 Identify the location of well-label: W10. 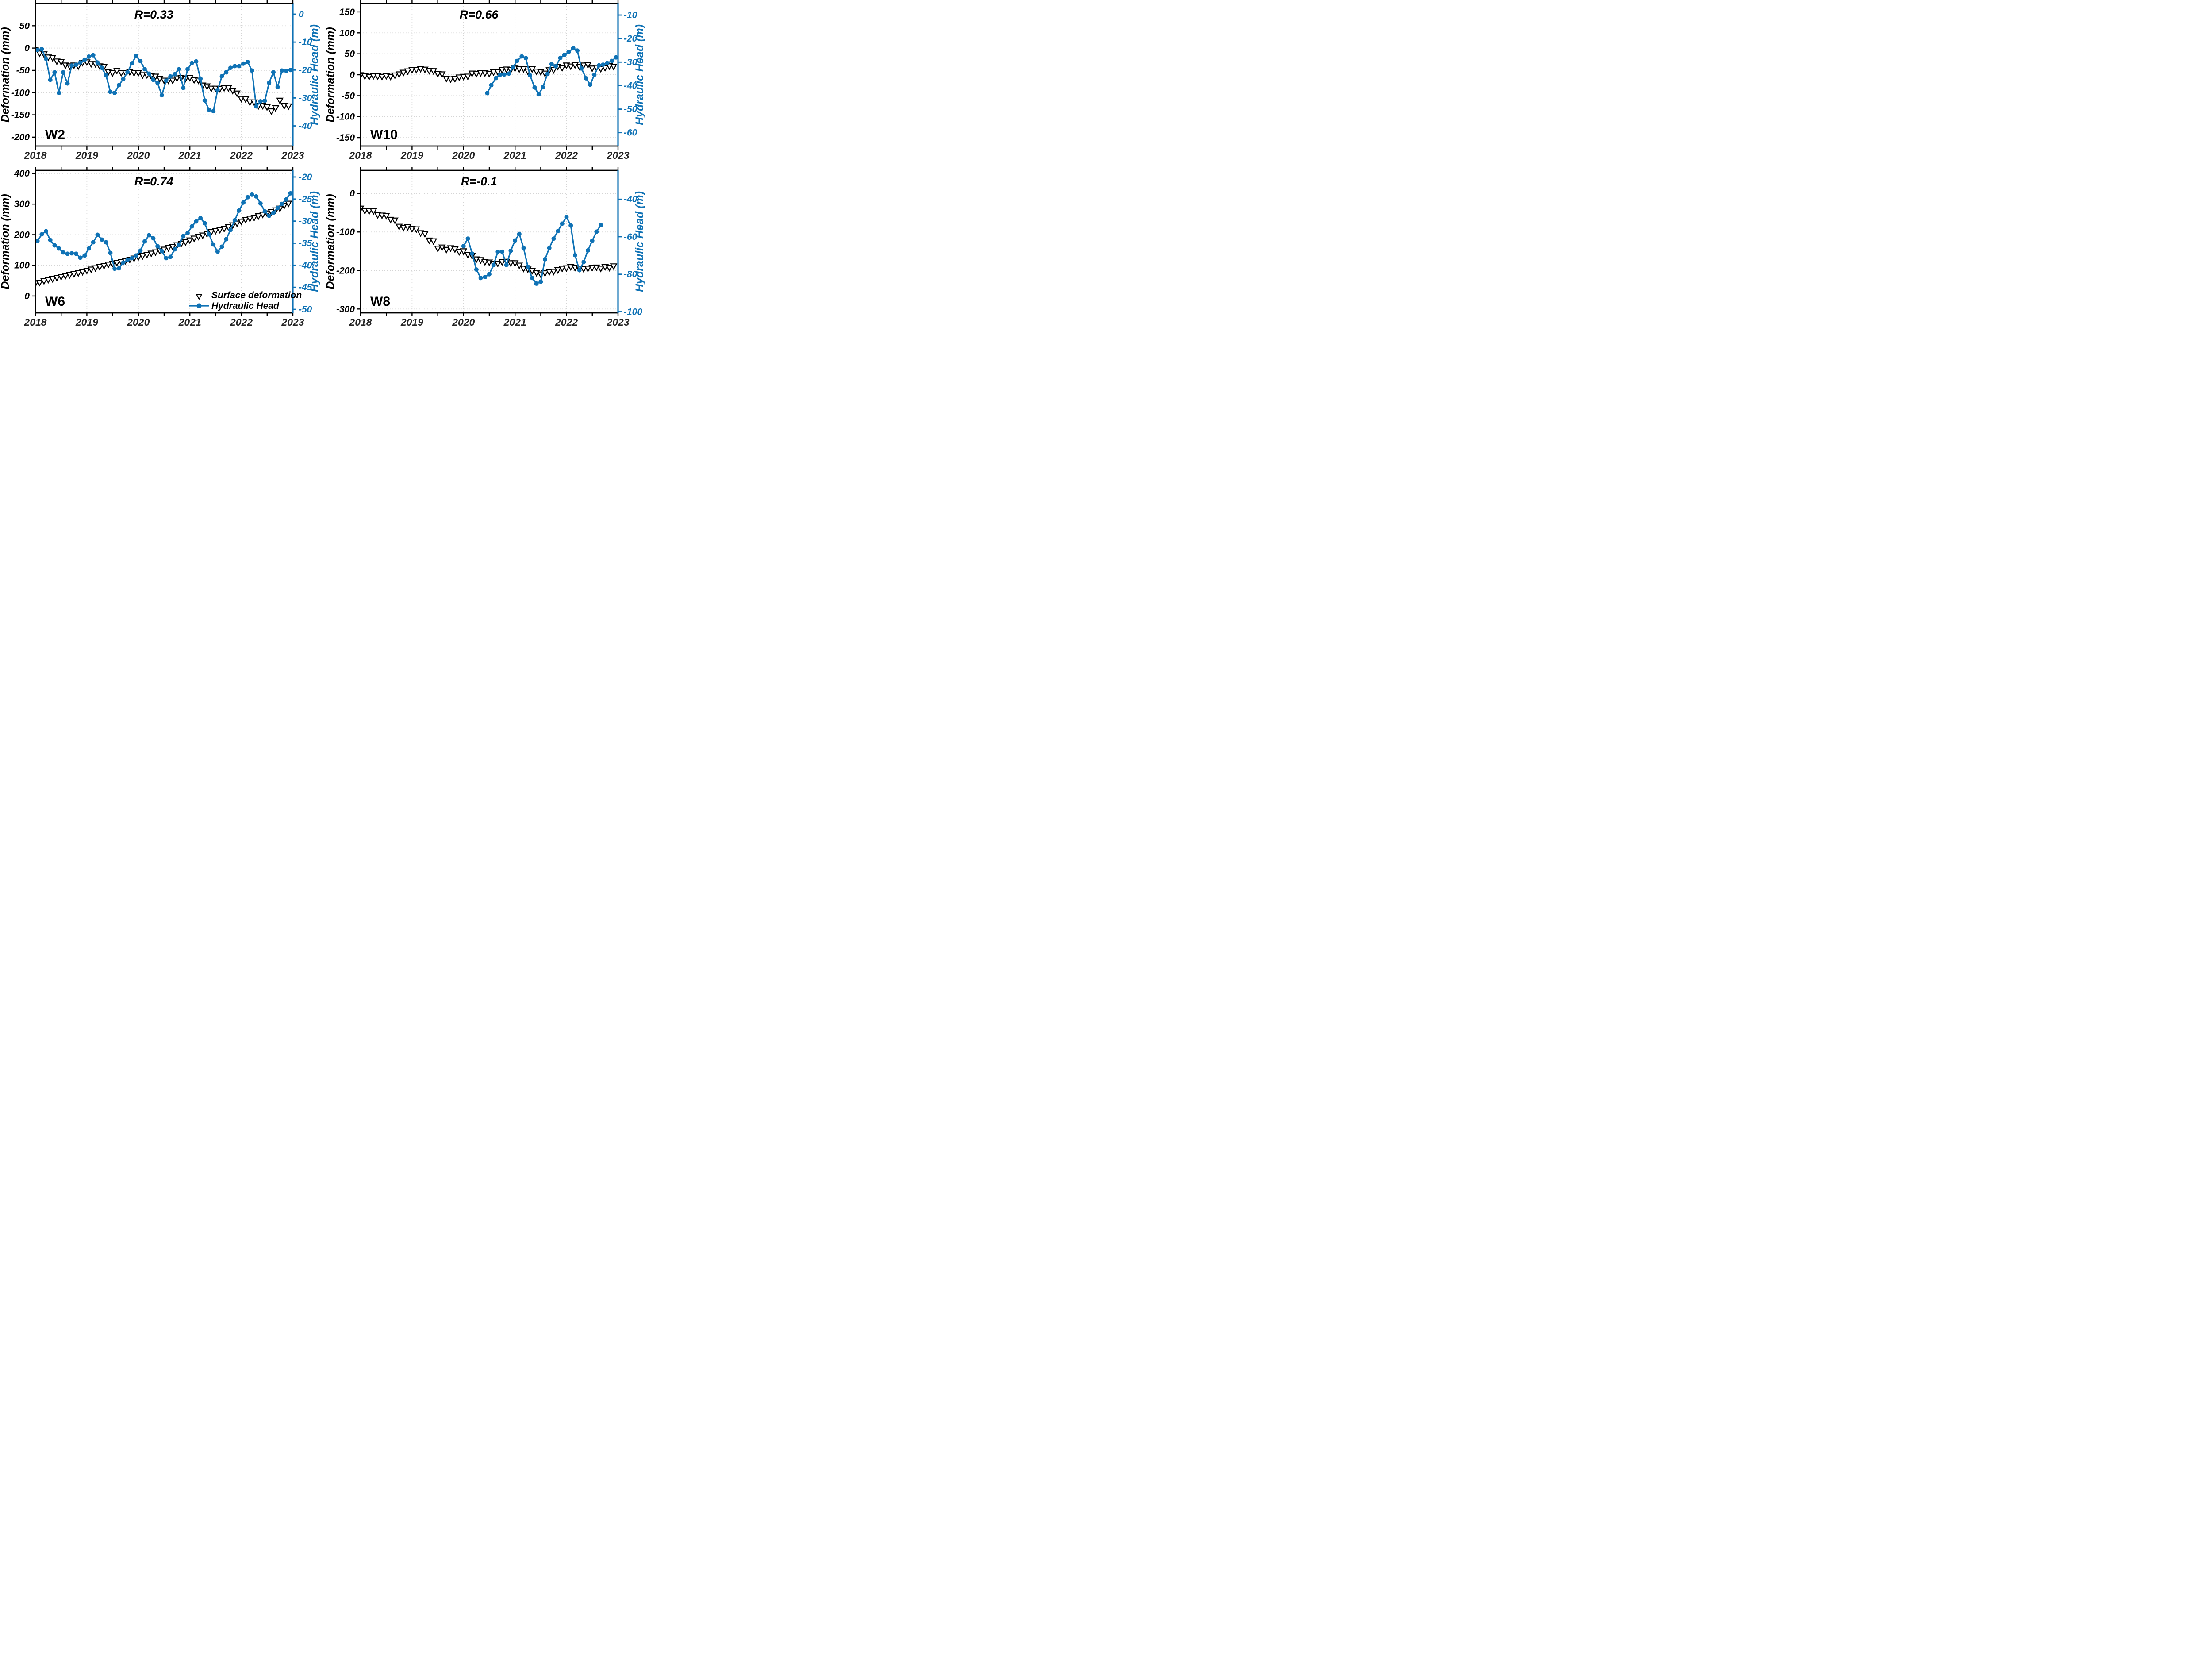
(384, 134).